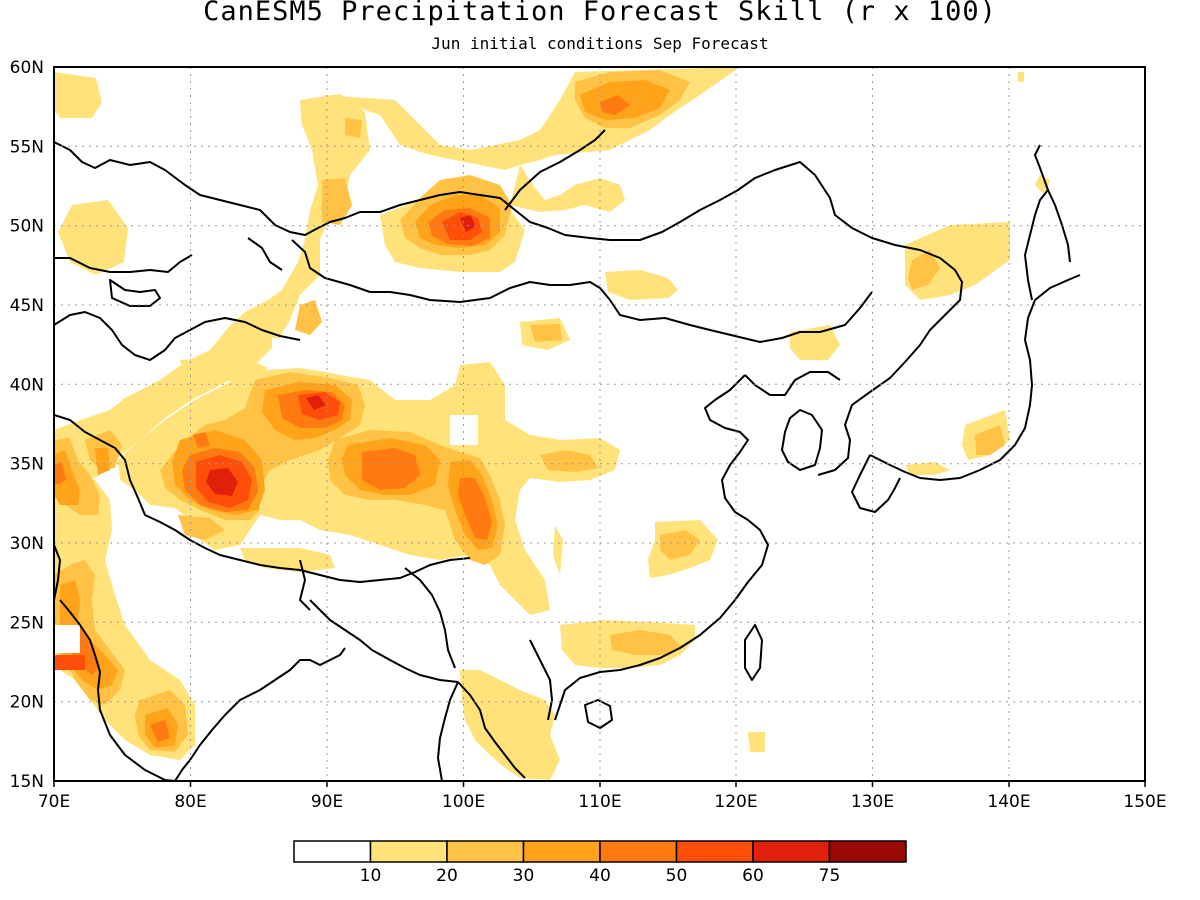 The height and width of the screenshot is (900, 1200). I want to click on lat-tick-label: 50N, so click(27, 227).